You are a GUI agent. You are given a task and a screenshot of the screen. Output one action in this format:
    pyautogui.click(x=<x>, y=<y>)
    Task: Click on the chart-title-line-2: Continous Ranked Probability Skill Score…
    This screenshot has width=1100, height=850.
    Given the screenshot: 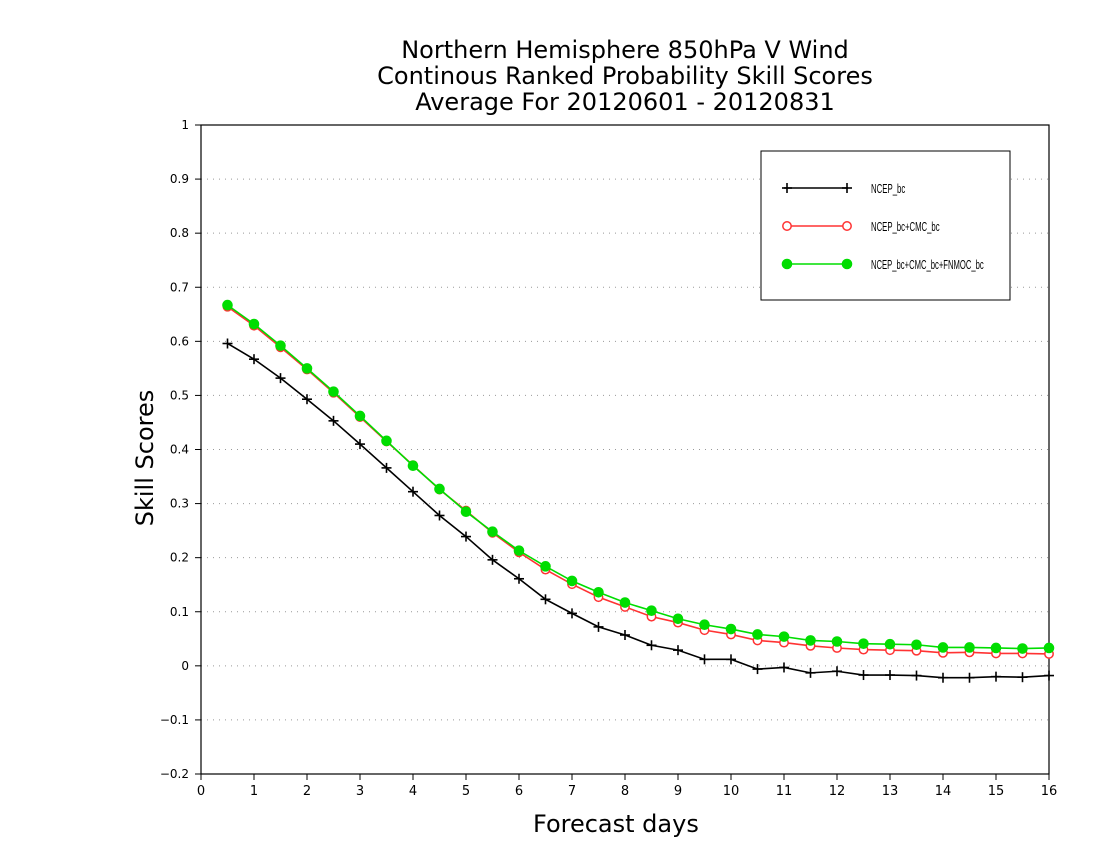 What is the action you would take?
    pyautogui.click(x=625, y=76)
    